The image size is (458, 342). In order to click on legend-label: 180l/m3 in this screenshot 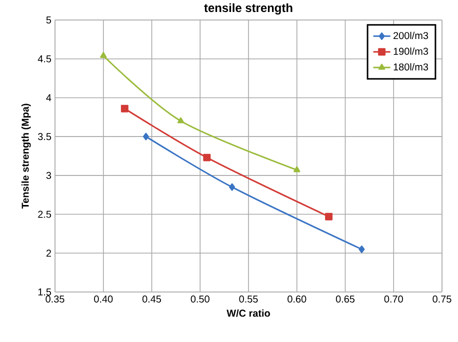, I will do `click(411, 66)`.